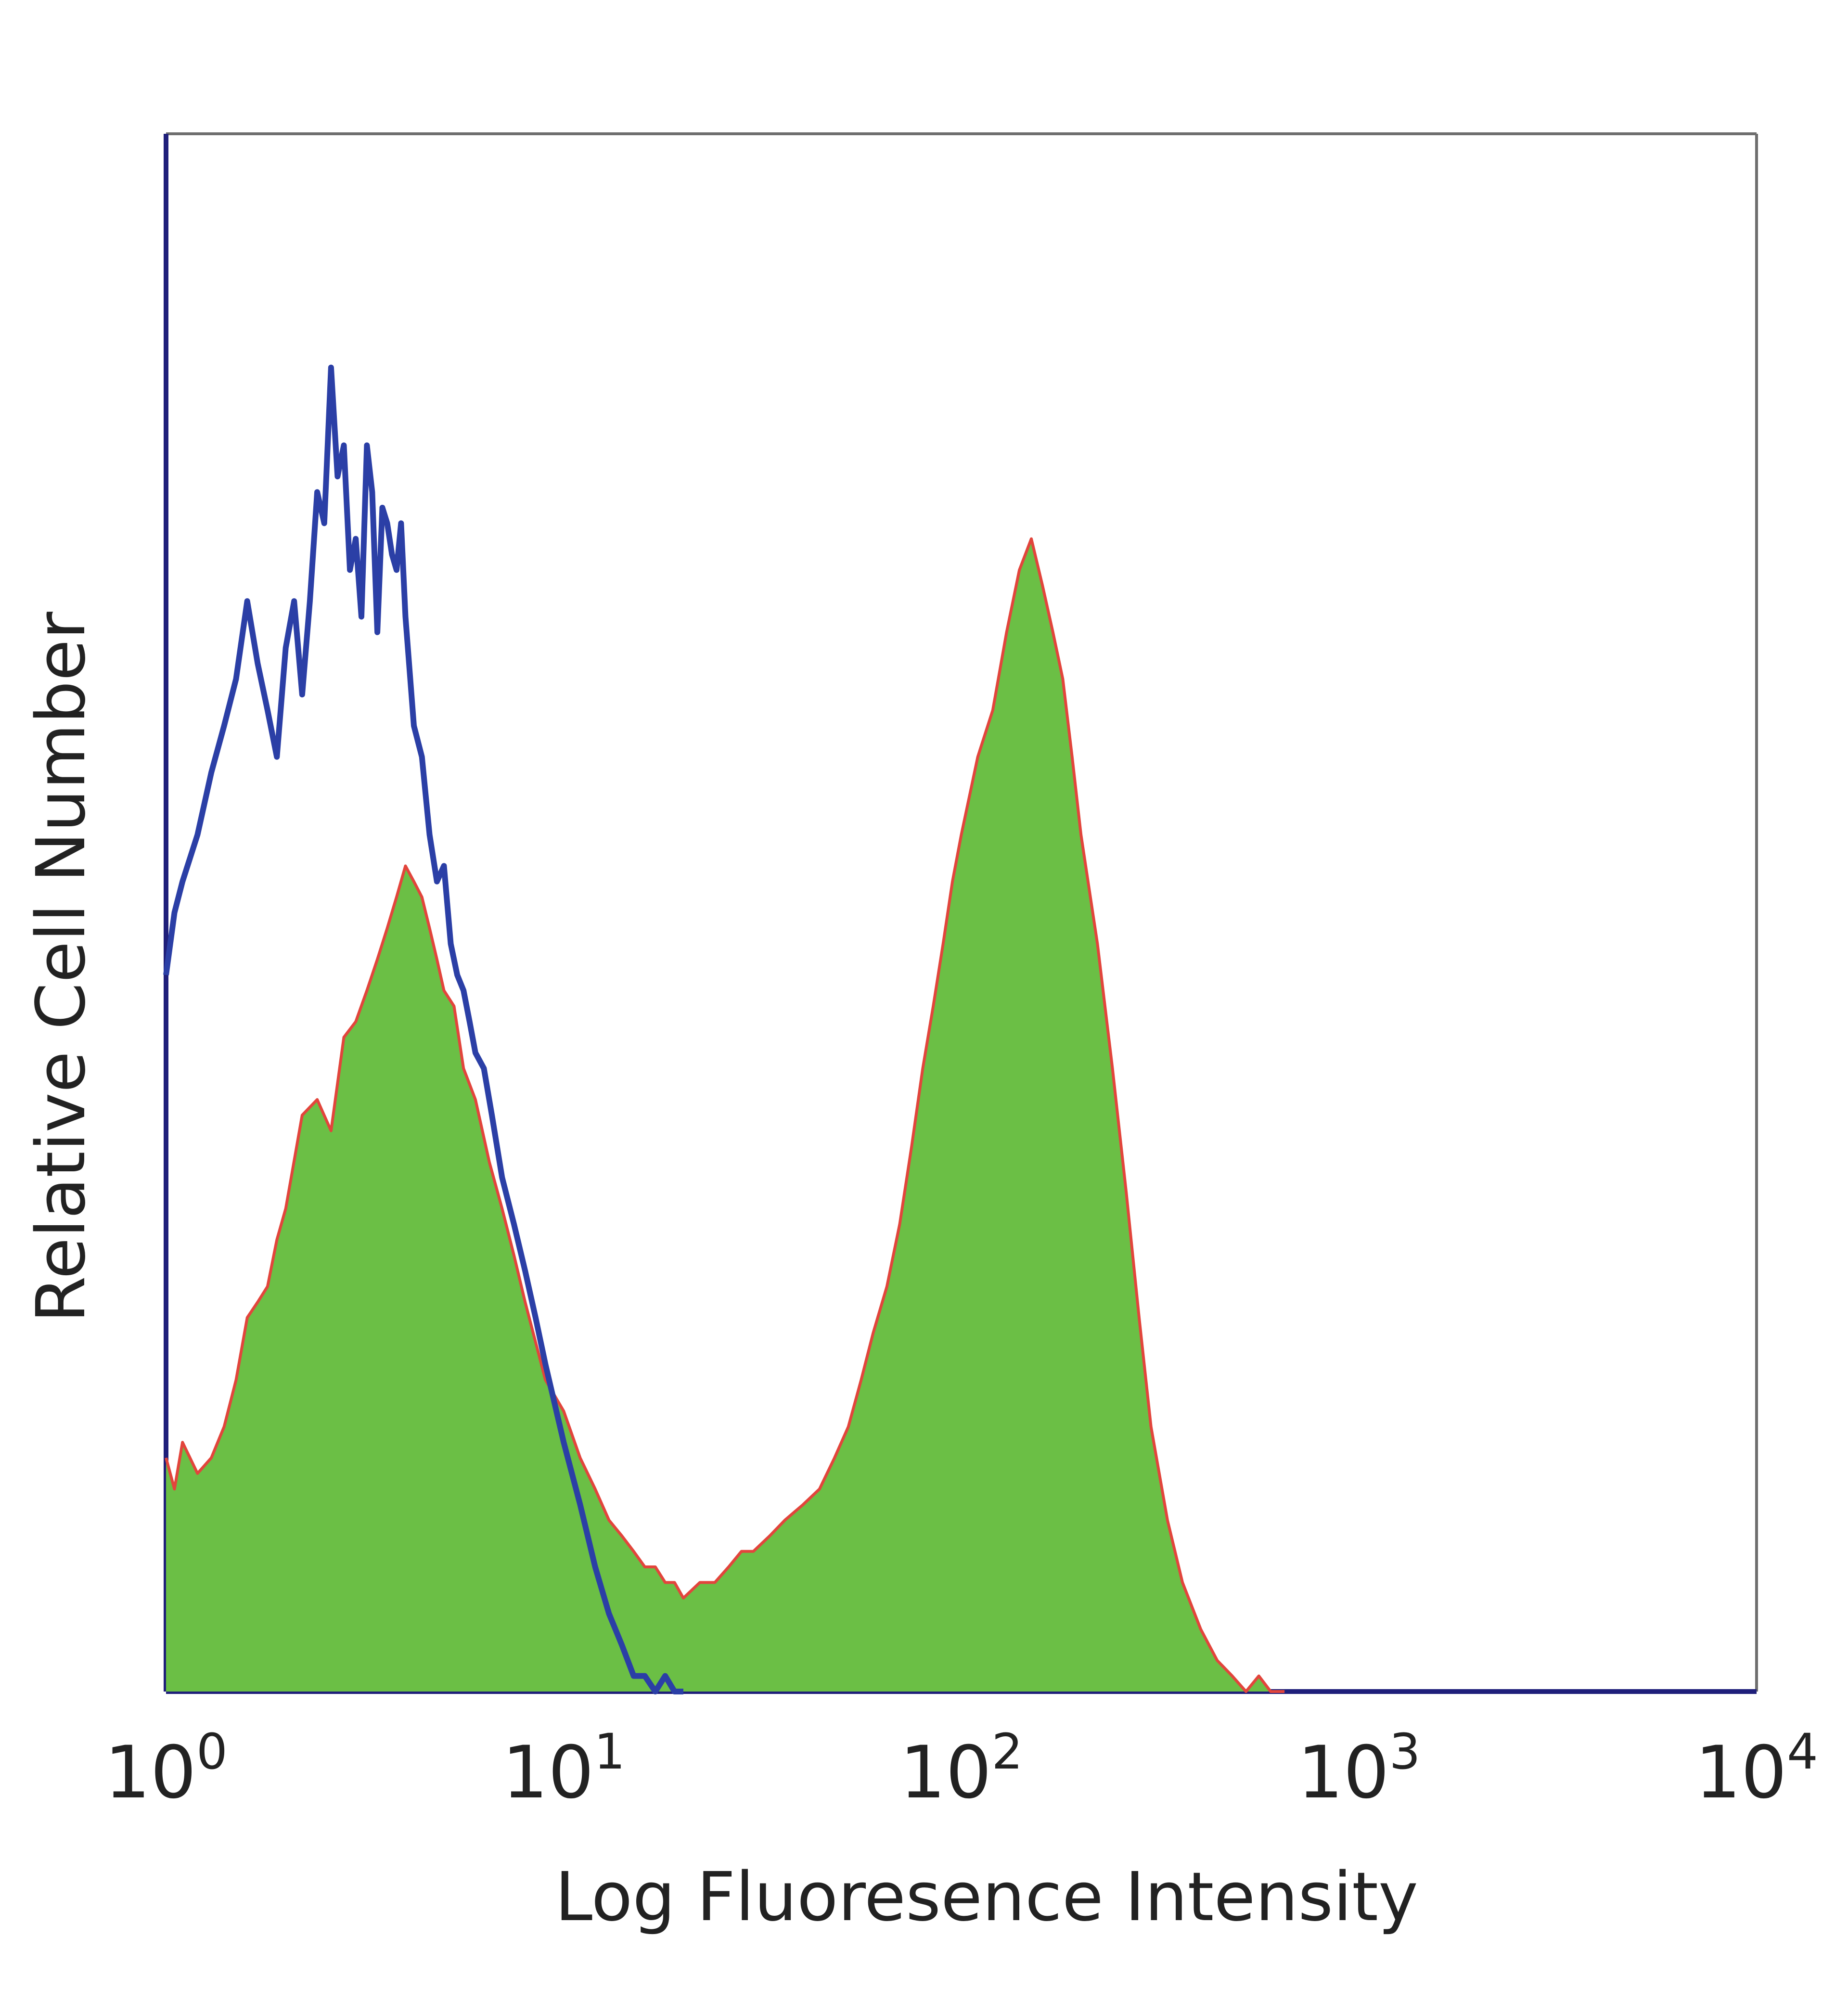 The height and width of the screenshot is (2000, 1848). What do you see at coordinates (986, 1897) in the screenshot?
I see `x-axis-title: Log Fluoresence Intensity` at bounding box center [986, 1897].